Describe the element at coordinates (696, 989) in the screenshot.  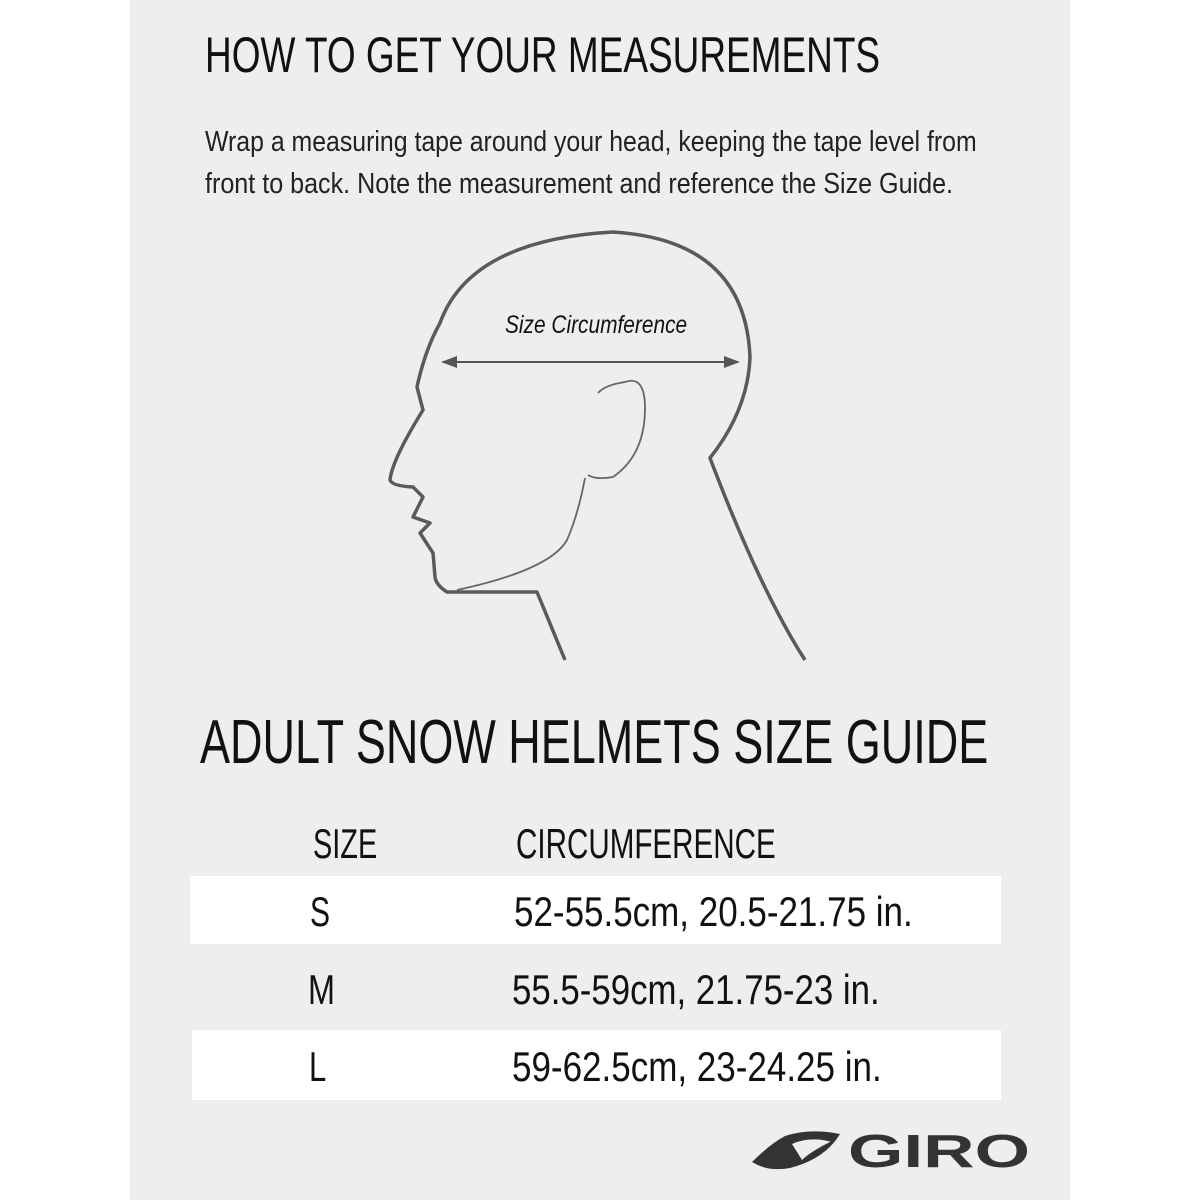
I see `circumference-cell: 55.5-59cm, 21.75-23 in.` at that location.